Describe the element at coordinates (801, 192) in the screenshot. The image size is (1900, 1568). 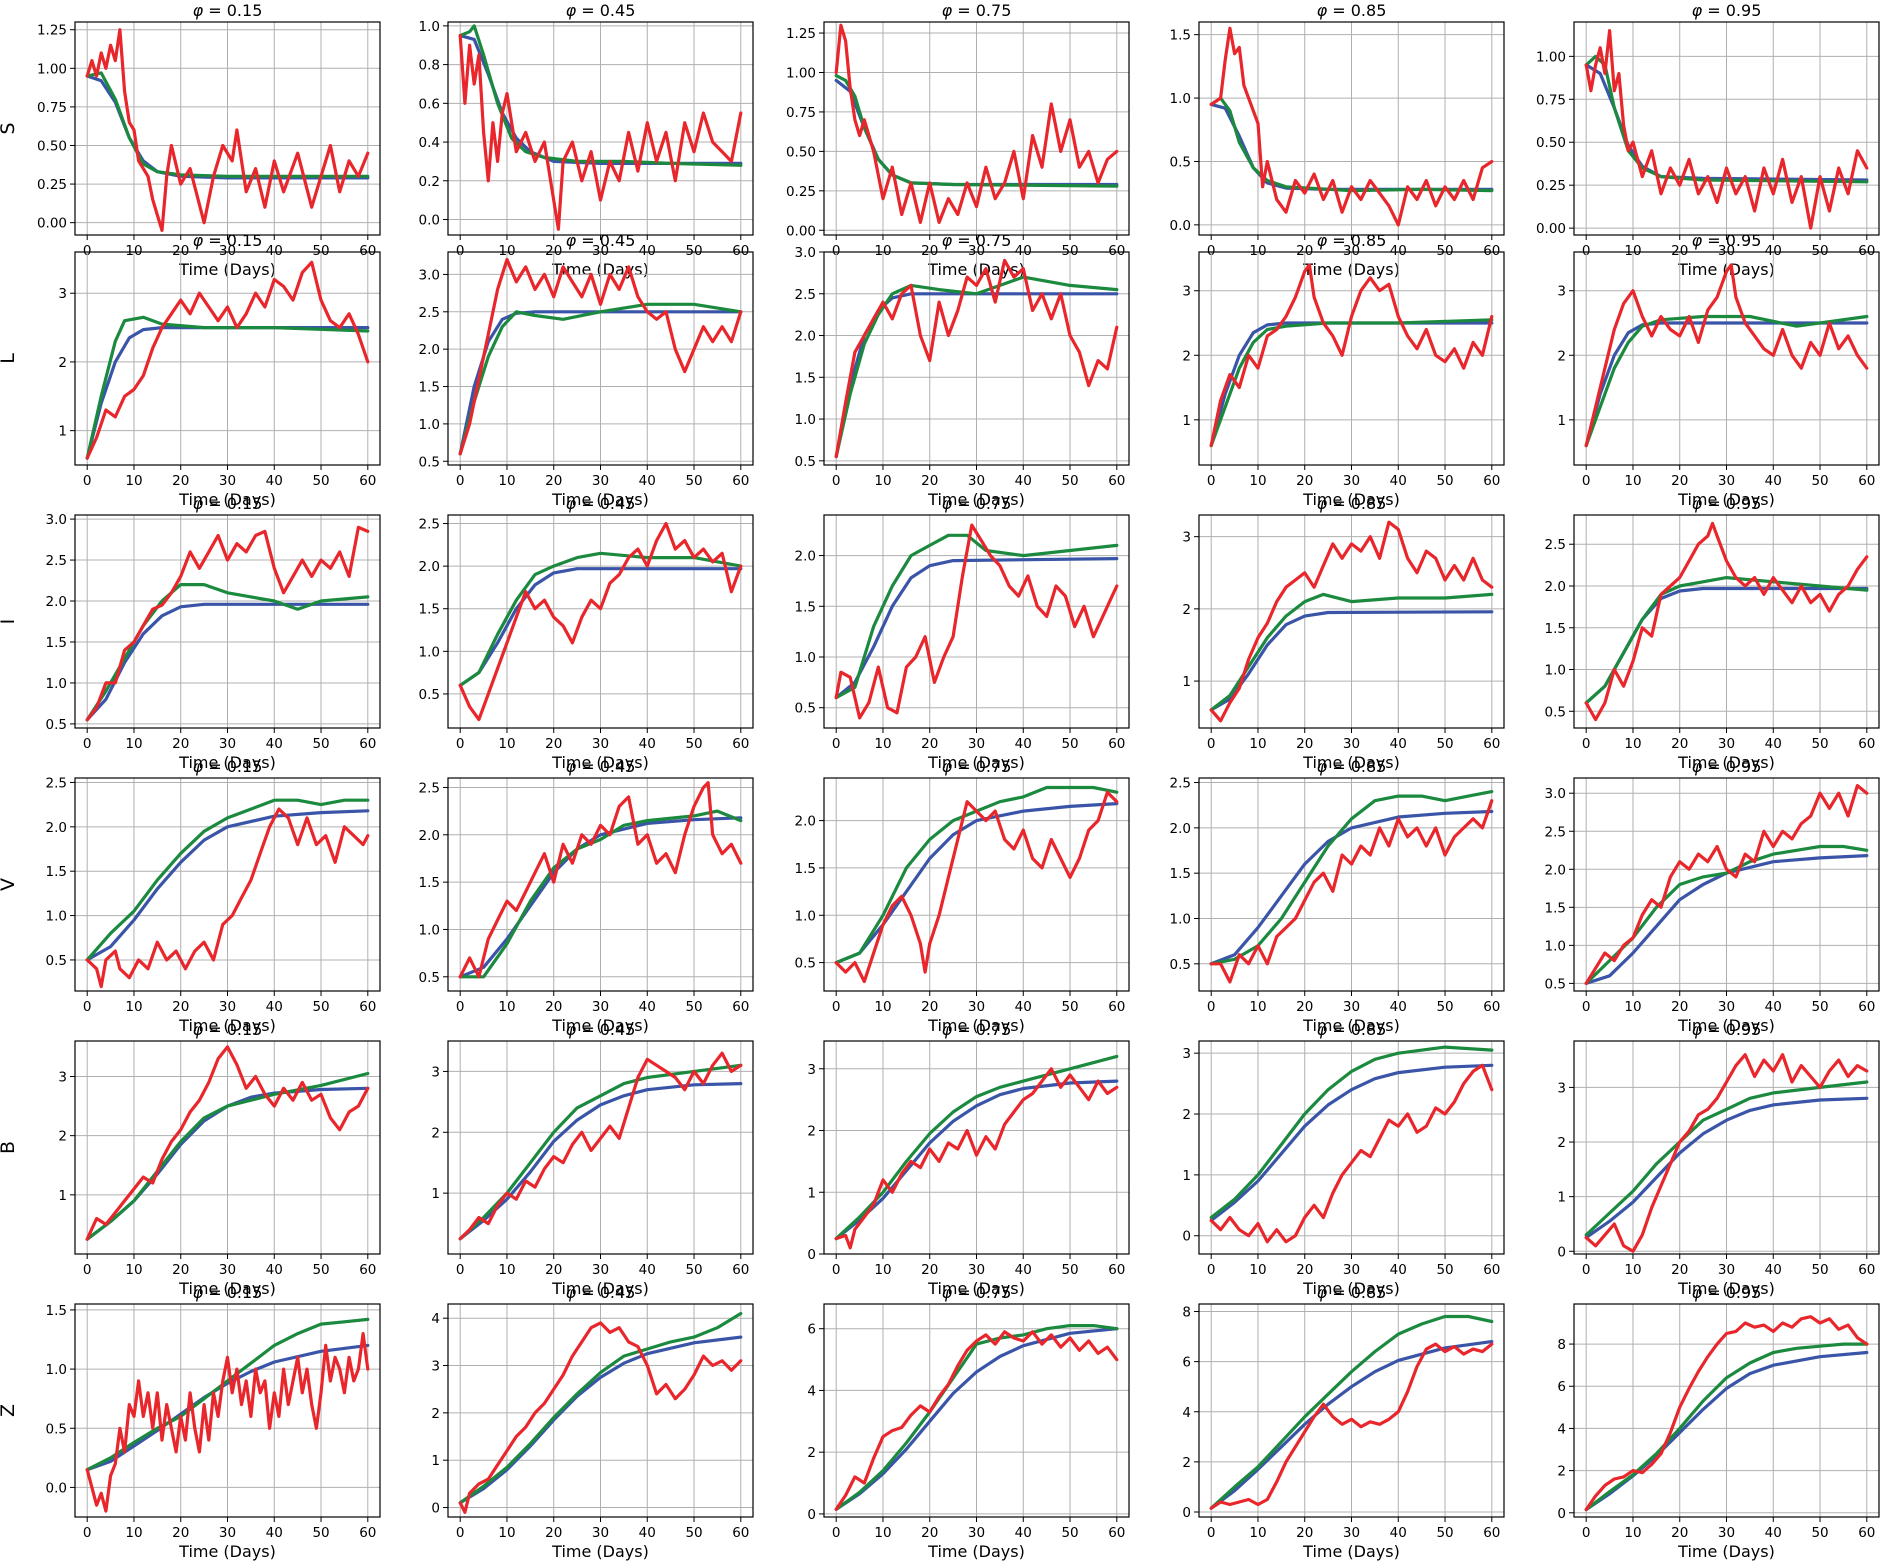
I see `y-tick-label: 0.25` at that location.